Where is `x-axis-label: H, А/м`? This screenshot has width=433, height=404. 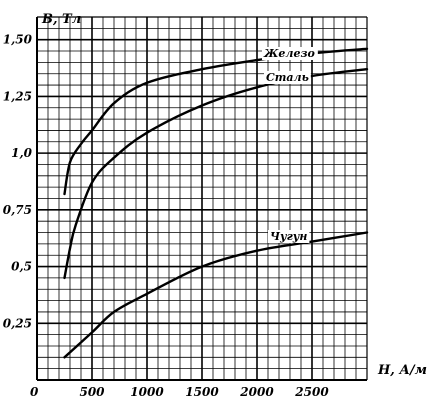
x-axis-label: H, А/м is located at coordinates (402, 370).